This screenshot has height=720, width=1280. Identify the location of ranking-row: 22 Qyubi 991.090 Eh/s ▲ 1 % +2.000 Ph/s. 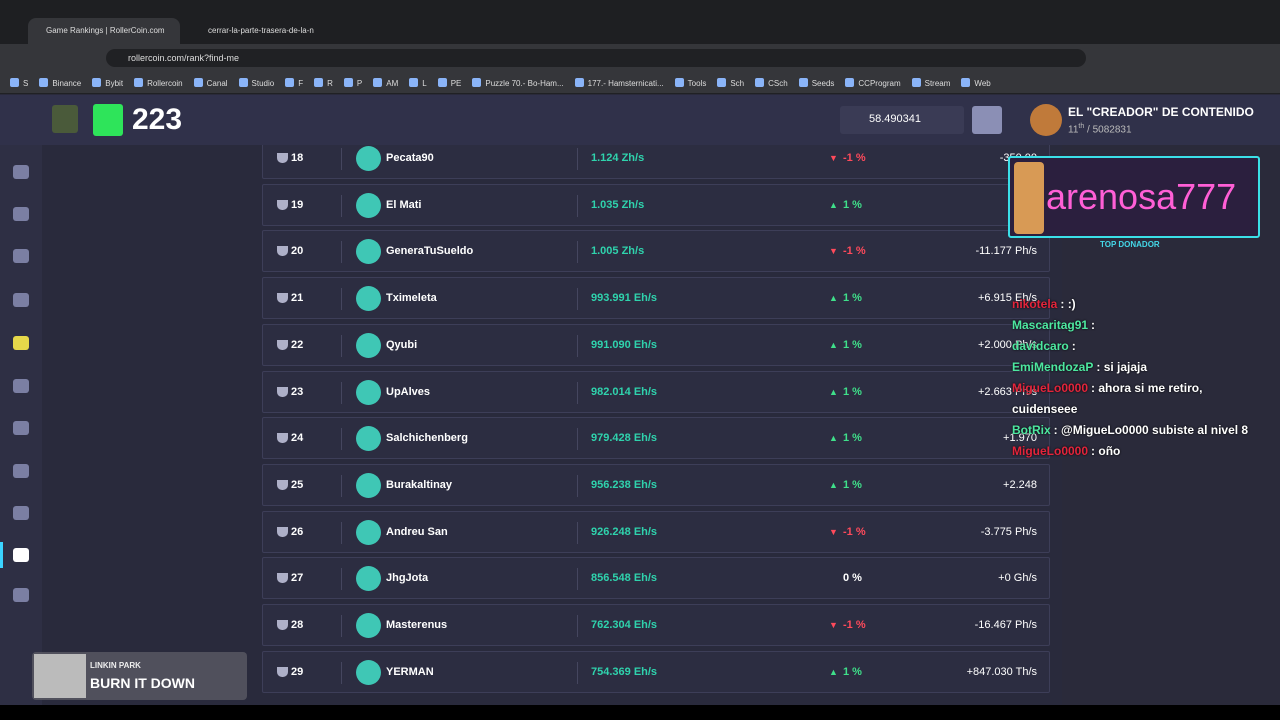
(656, 344).